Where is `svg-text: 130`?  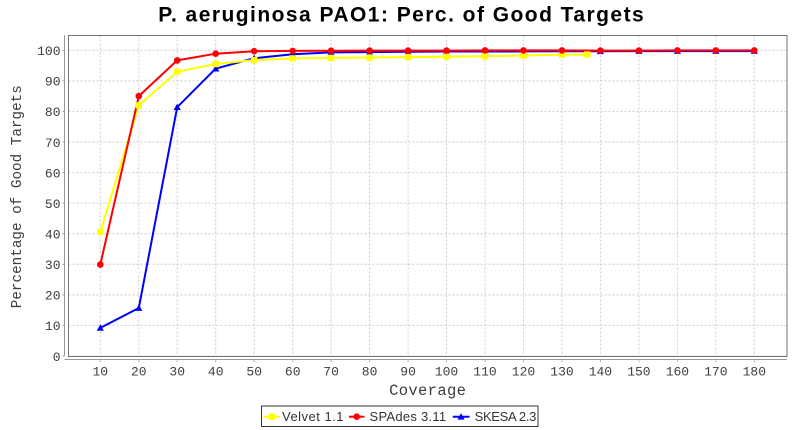 svg-text: 130 is located at coordinates (561, 371).